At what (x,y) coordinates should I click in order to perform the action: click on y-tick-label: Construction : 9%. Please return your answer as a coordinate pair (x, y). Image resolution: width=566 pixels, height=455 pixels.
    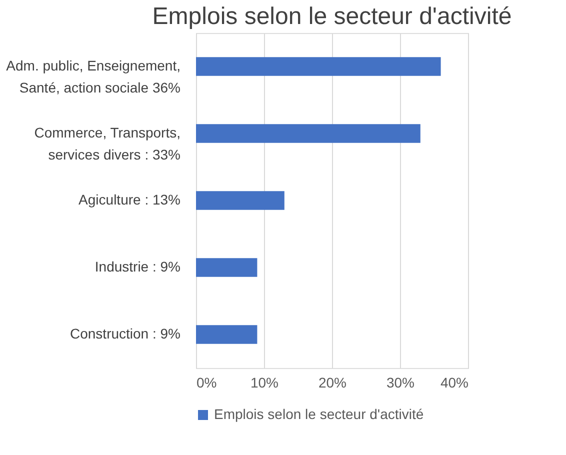
    Looking at the image, I should click on (125, 334).